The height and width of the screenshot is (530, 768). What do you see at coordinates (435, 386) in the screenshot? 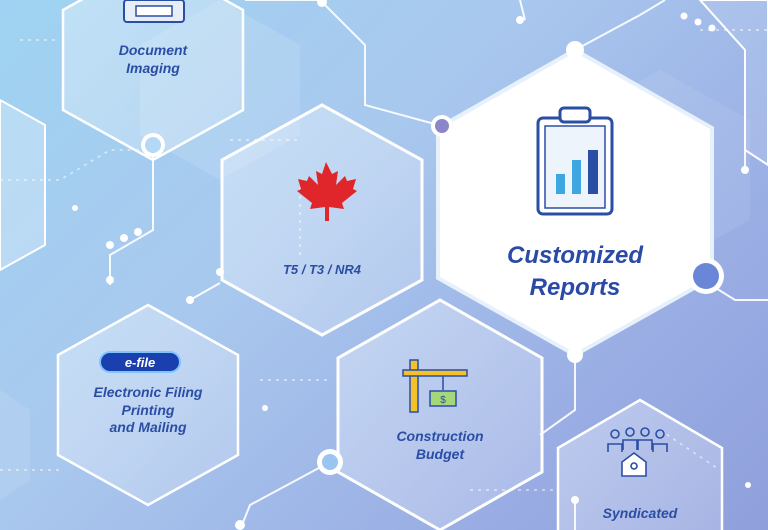
I see `crane-budget-icon: $` at bounding box center [435, 386].